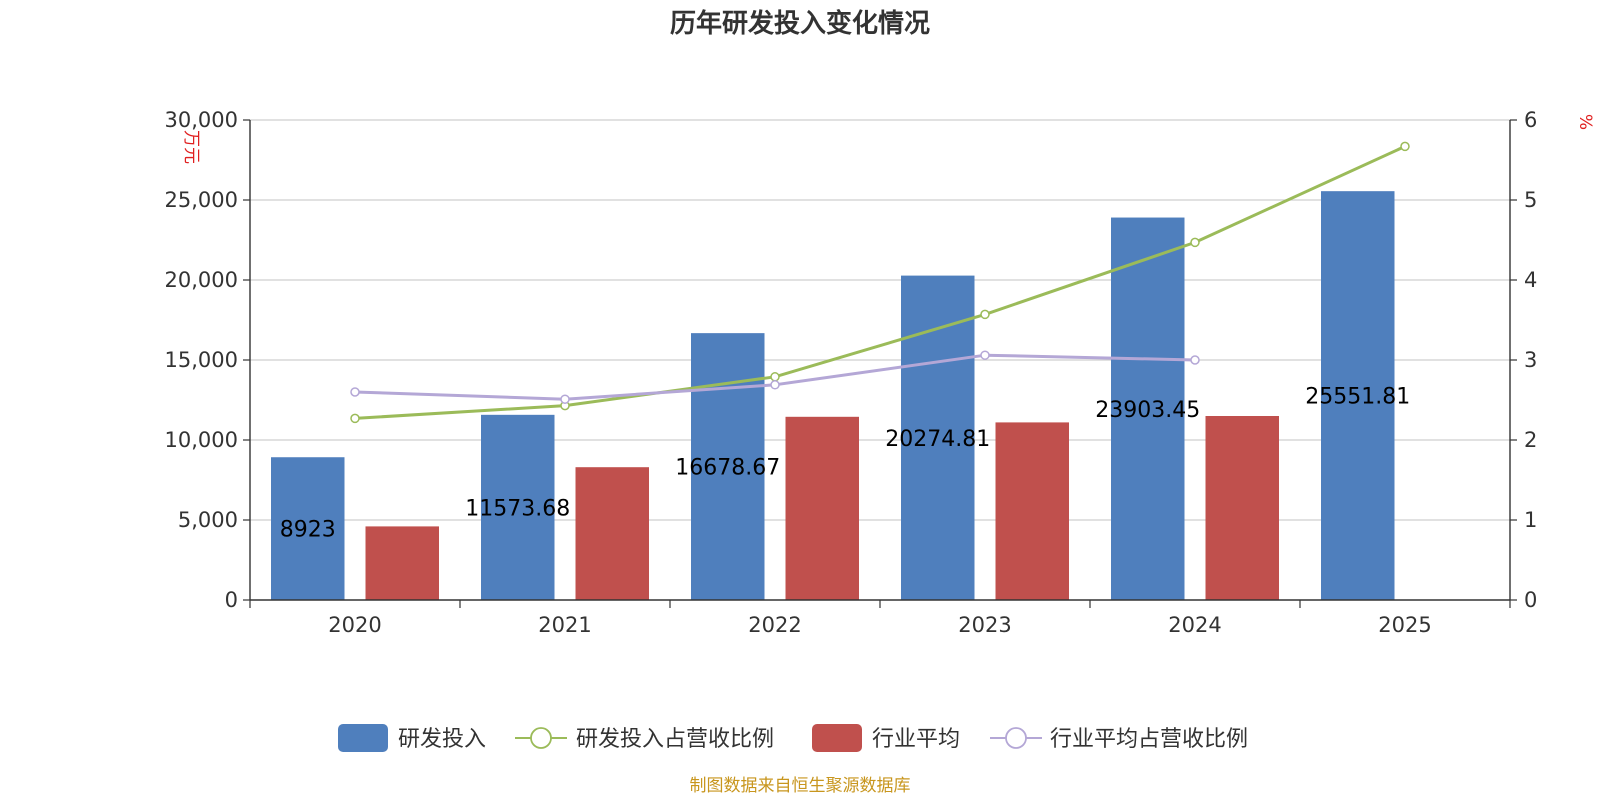 The height and width of the screenshot is (800, 1600). I want to click on right-axis-tick-label: 2, so click(1530, 440).